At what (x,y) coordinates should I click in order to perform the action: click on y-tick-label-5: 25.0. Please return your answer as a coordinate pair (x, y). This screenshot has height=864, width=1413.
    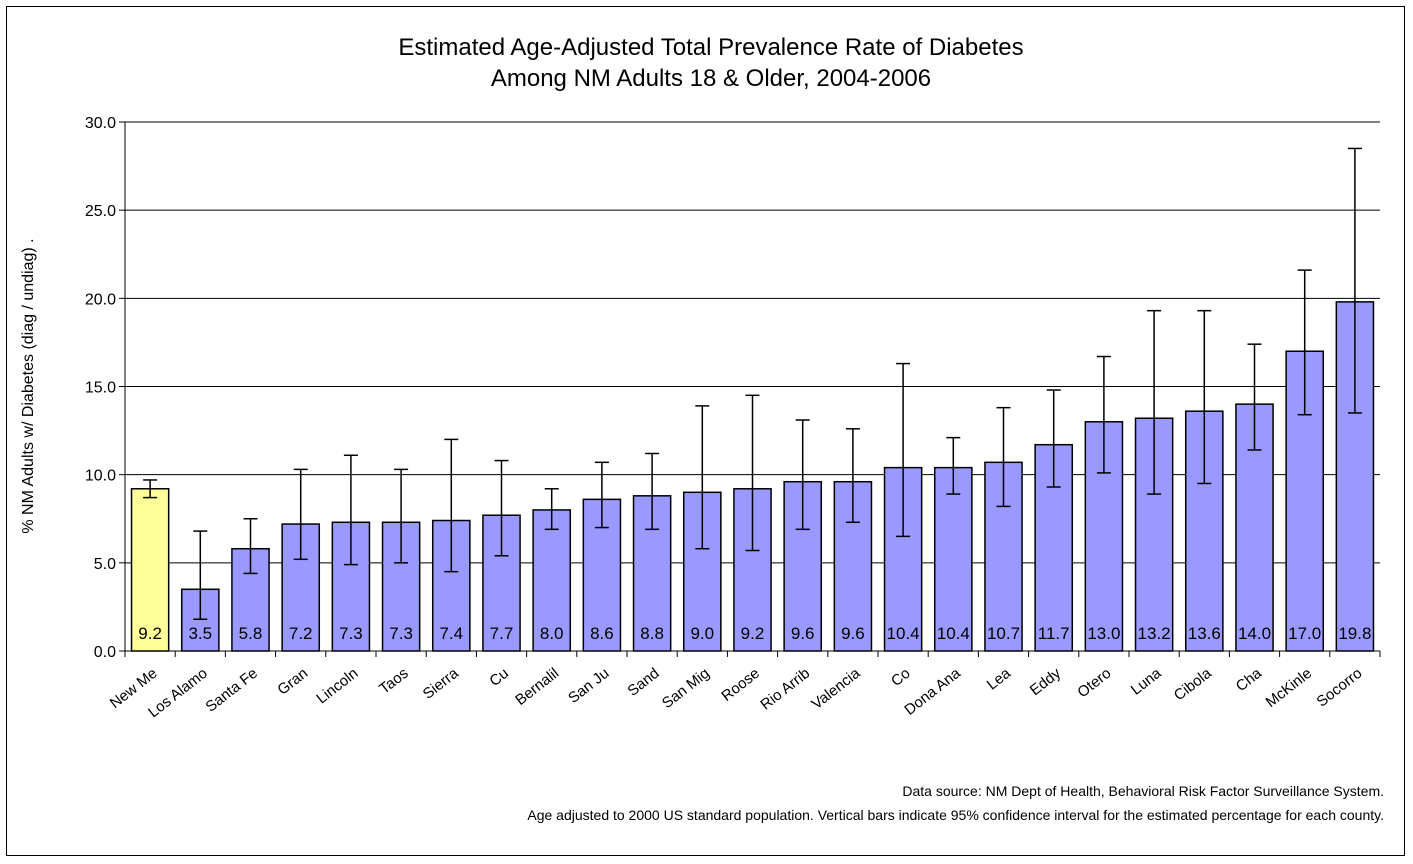
    Looking at the image, I should click on (100, 211).